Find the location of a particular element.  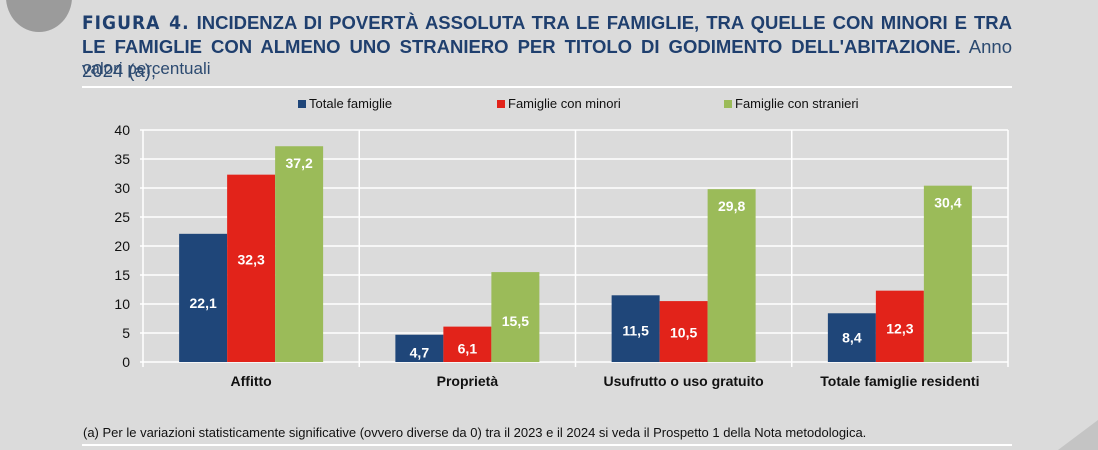

x-category-label: Proprietà is located at coordinates (468, 381).